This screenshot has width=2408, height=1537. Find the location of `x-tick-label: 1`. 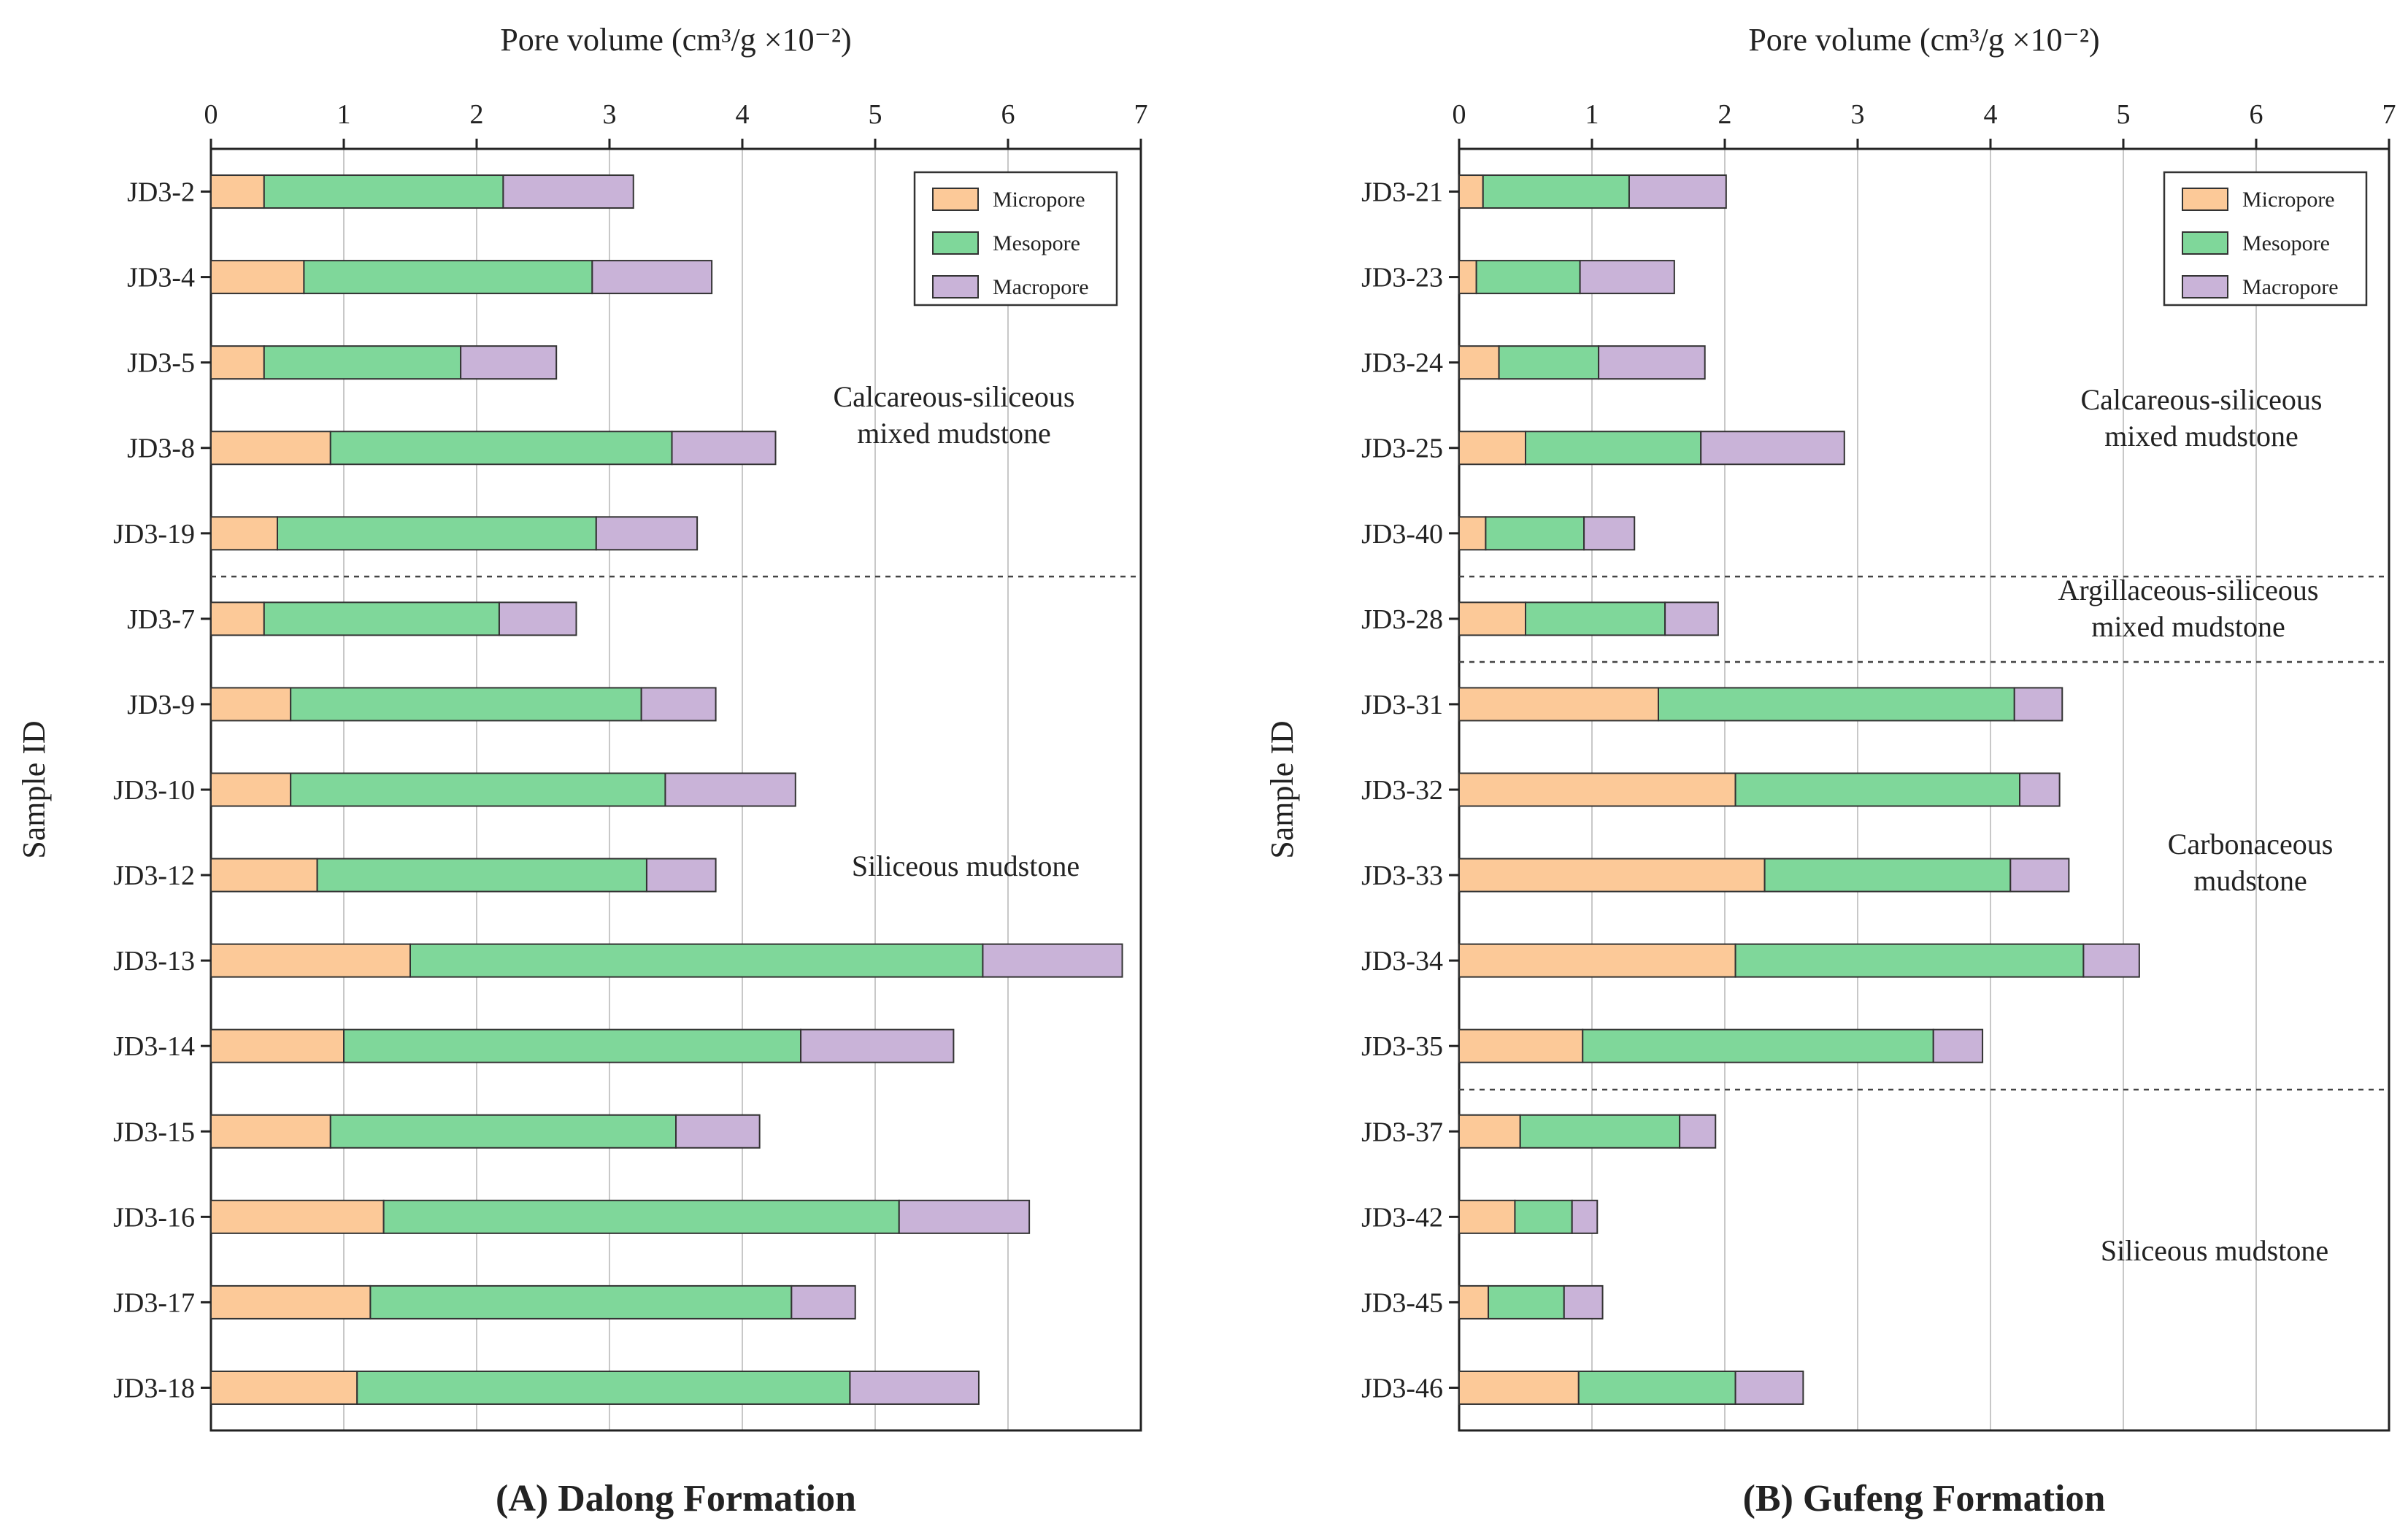

x-tick-label: 1 is located at coordinates (344, 115).